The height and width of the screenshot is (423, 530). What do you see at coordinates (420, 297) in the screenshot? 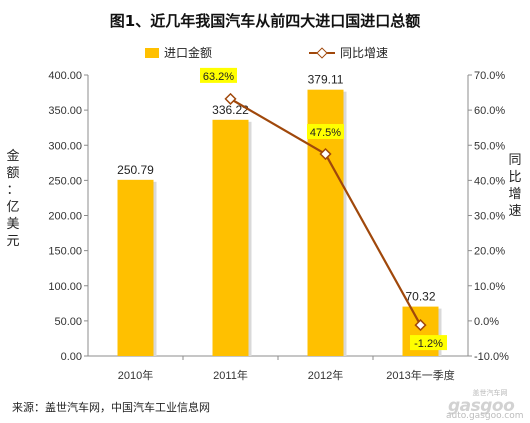
I see `bar-value-label: 70.32` at bounding box center [420, 297].